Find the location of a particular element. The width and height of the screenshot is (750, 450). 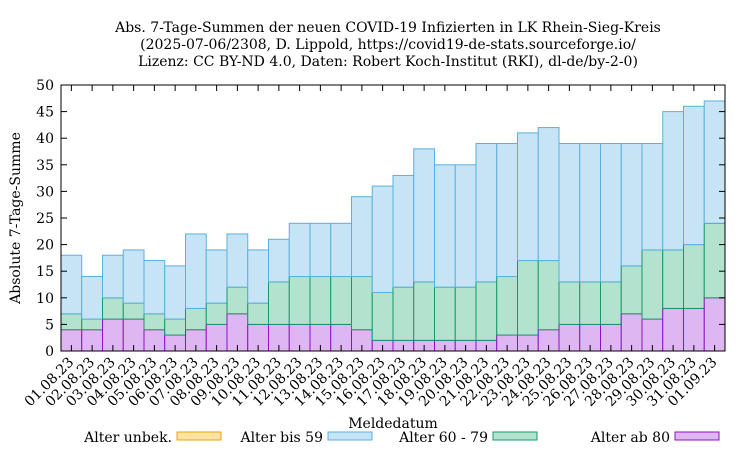

bar-alter-60-79-12.08.23 is located at coordinates (299, 300).